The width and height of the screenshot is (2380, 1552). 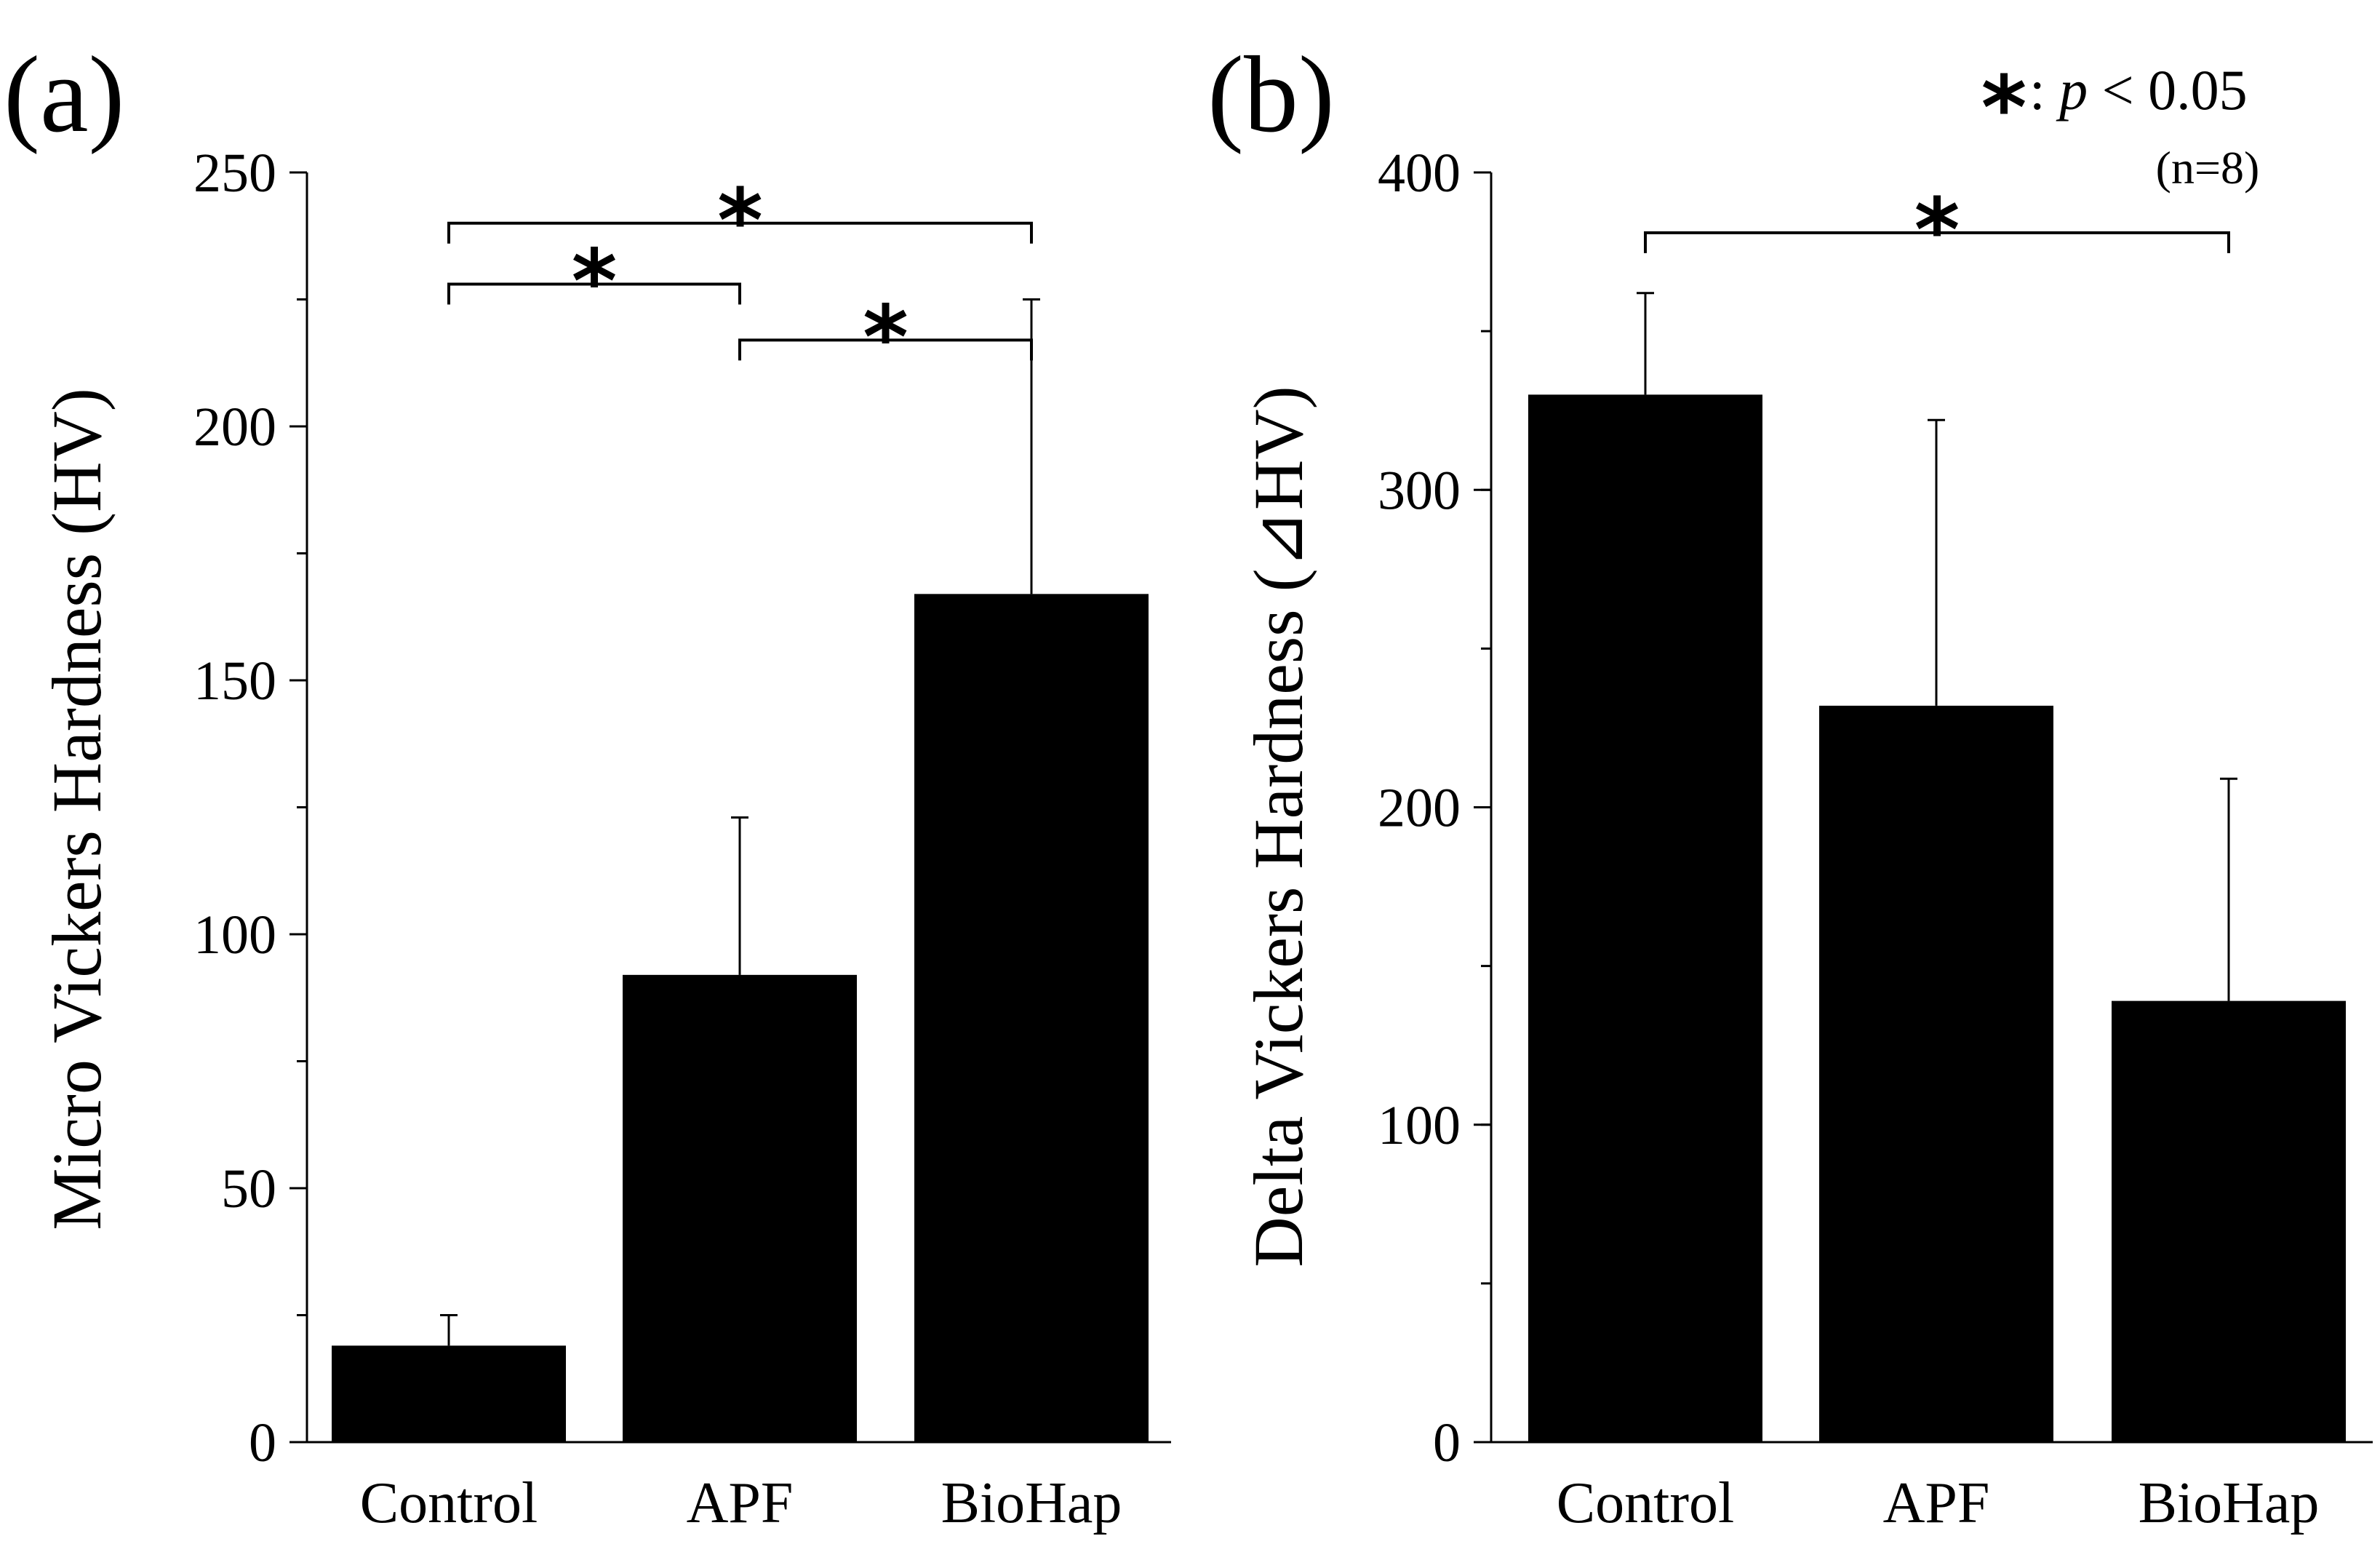 I want to click on legend-threshold: < 0.05, so click(x=2168, y=90).